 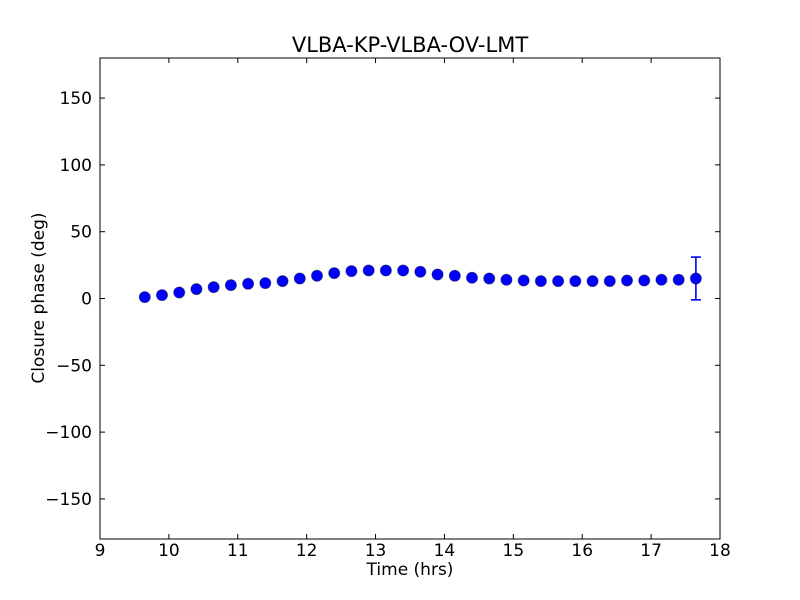 What do you see at coordinates (68, 433) in the screenshot?
I see `y-tick-label: −100` at bounding box center [68, 433].